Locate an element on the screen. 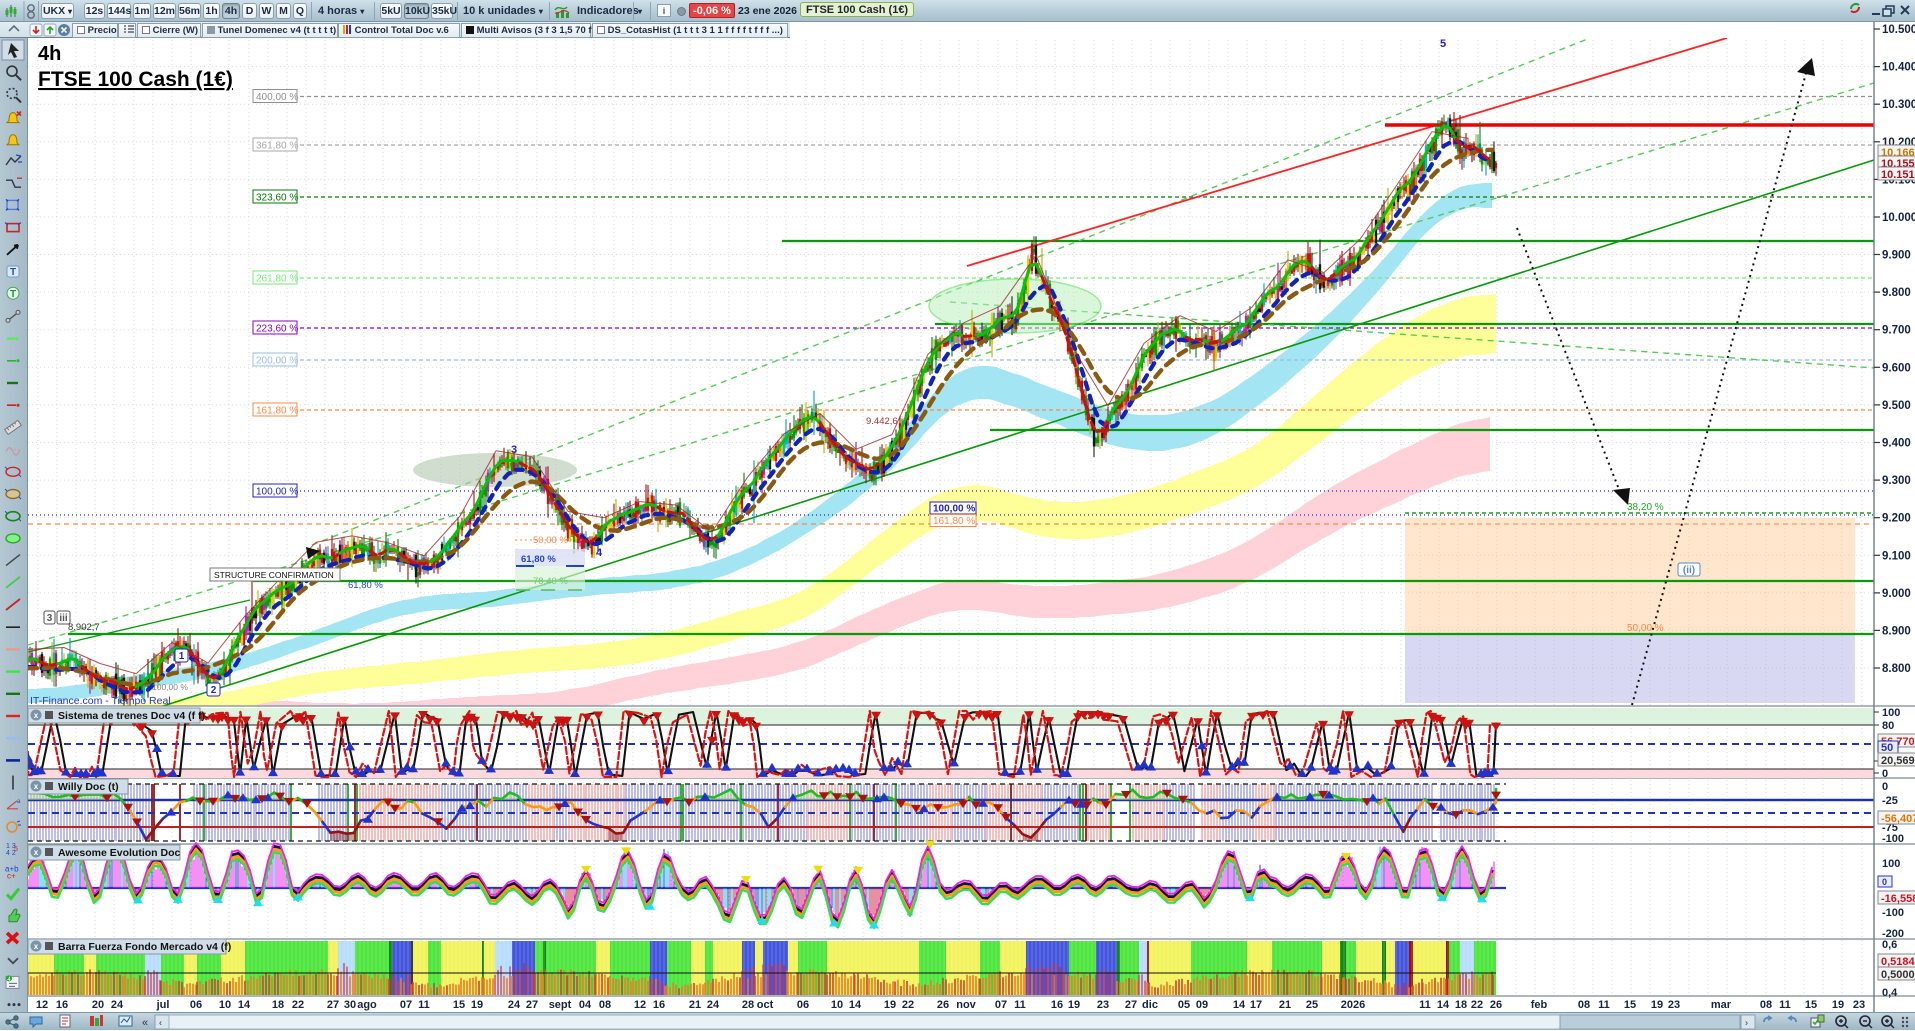 This screenshot has height=1031, width=1915. svg-text: 0,6 is located at coordinates (1889, 945).